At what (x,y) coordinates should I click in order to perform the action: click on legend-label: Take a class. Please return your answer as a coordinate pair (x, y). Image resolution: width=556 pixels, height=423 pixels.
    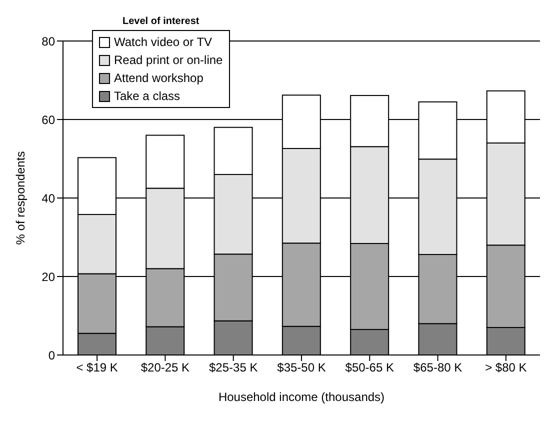
    Looking at the image, I should click on (147, 96).